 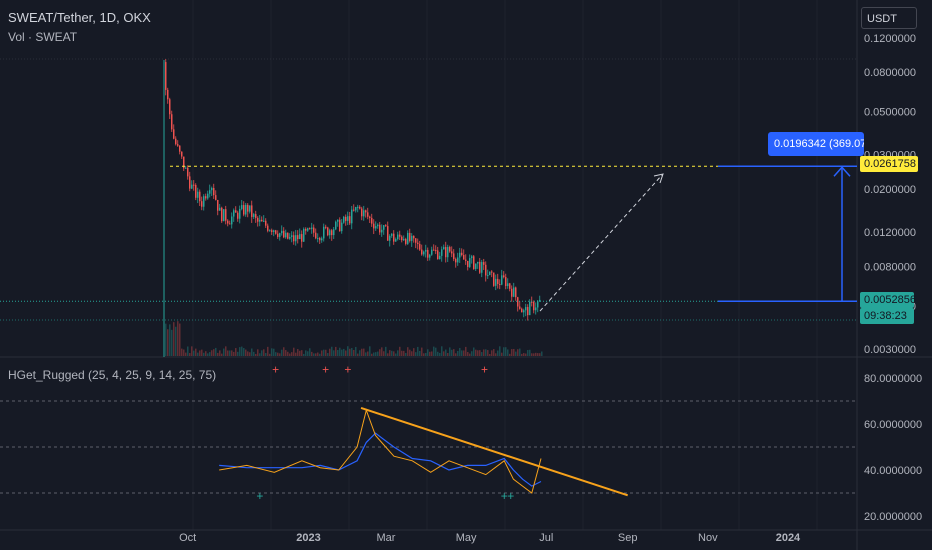 I want to click on indicator-trendline, so click(x=494, y=451).